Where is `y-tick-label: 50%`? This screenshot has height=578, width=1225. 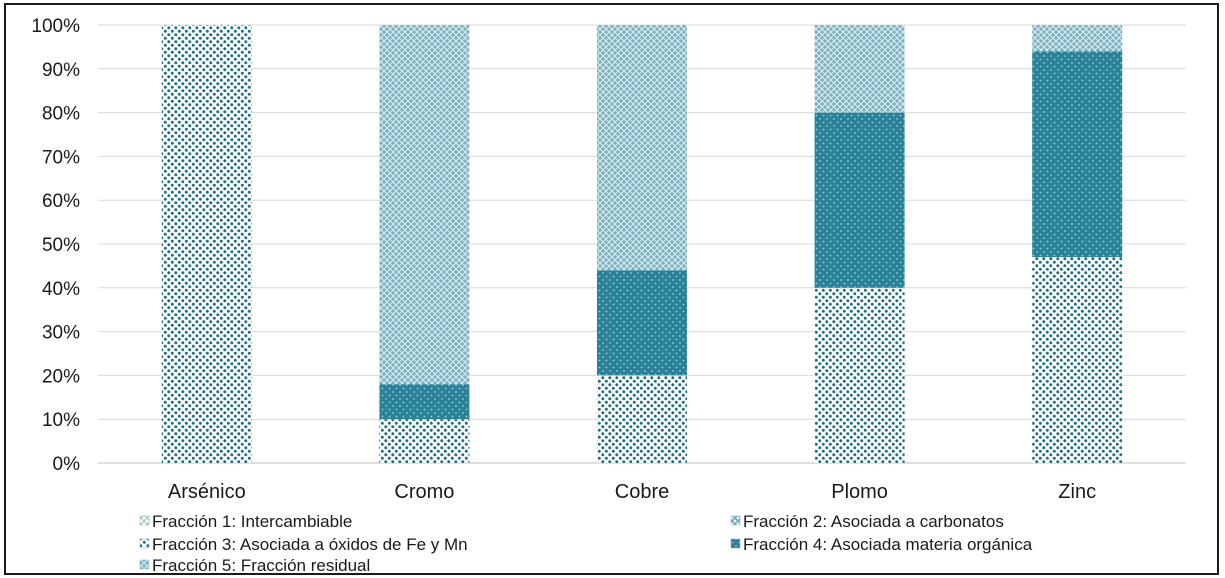
y-tick-label: 50% is located at coordinates (61, 245).